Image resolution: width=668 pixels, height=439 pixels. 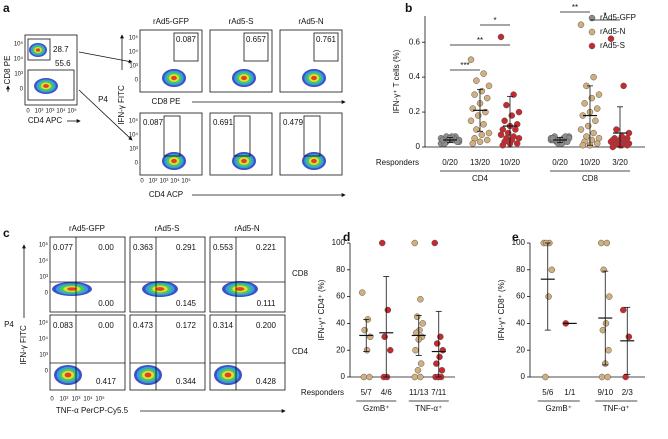 What do you see at coordinates (628, 392) in the screenshot?
I see `responder-count: 2/3` at bounding box center [628, 392].